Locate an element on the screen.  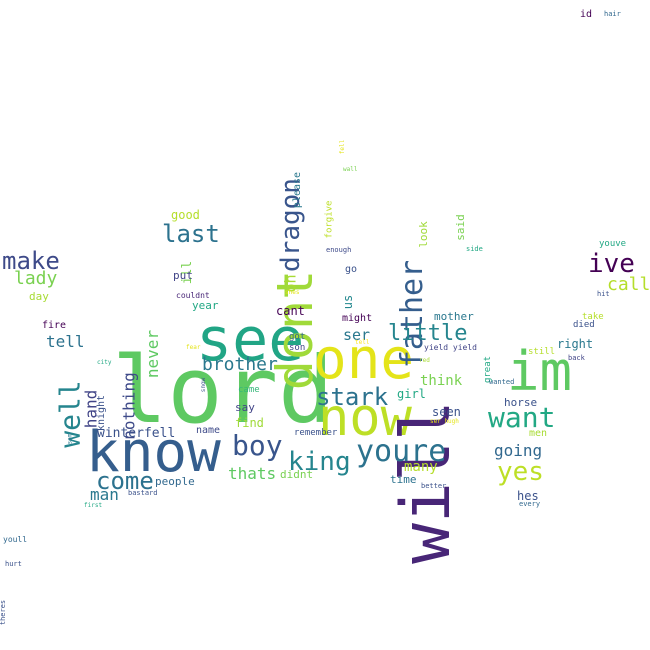
word-put: put is located at coordinates (183, 275).